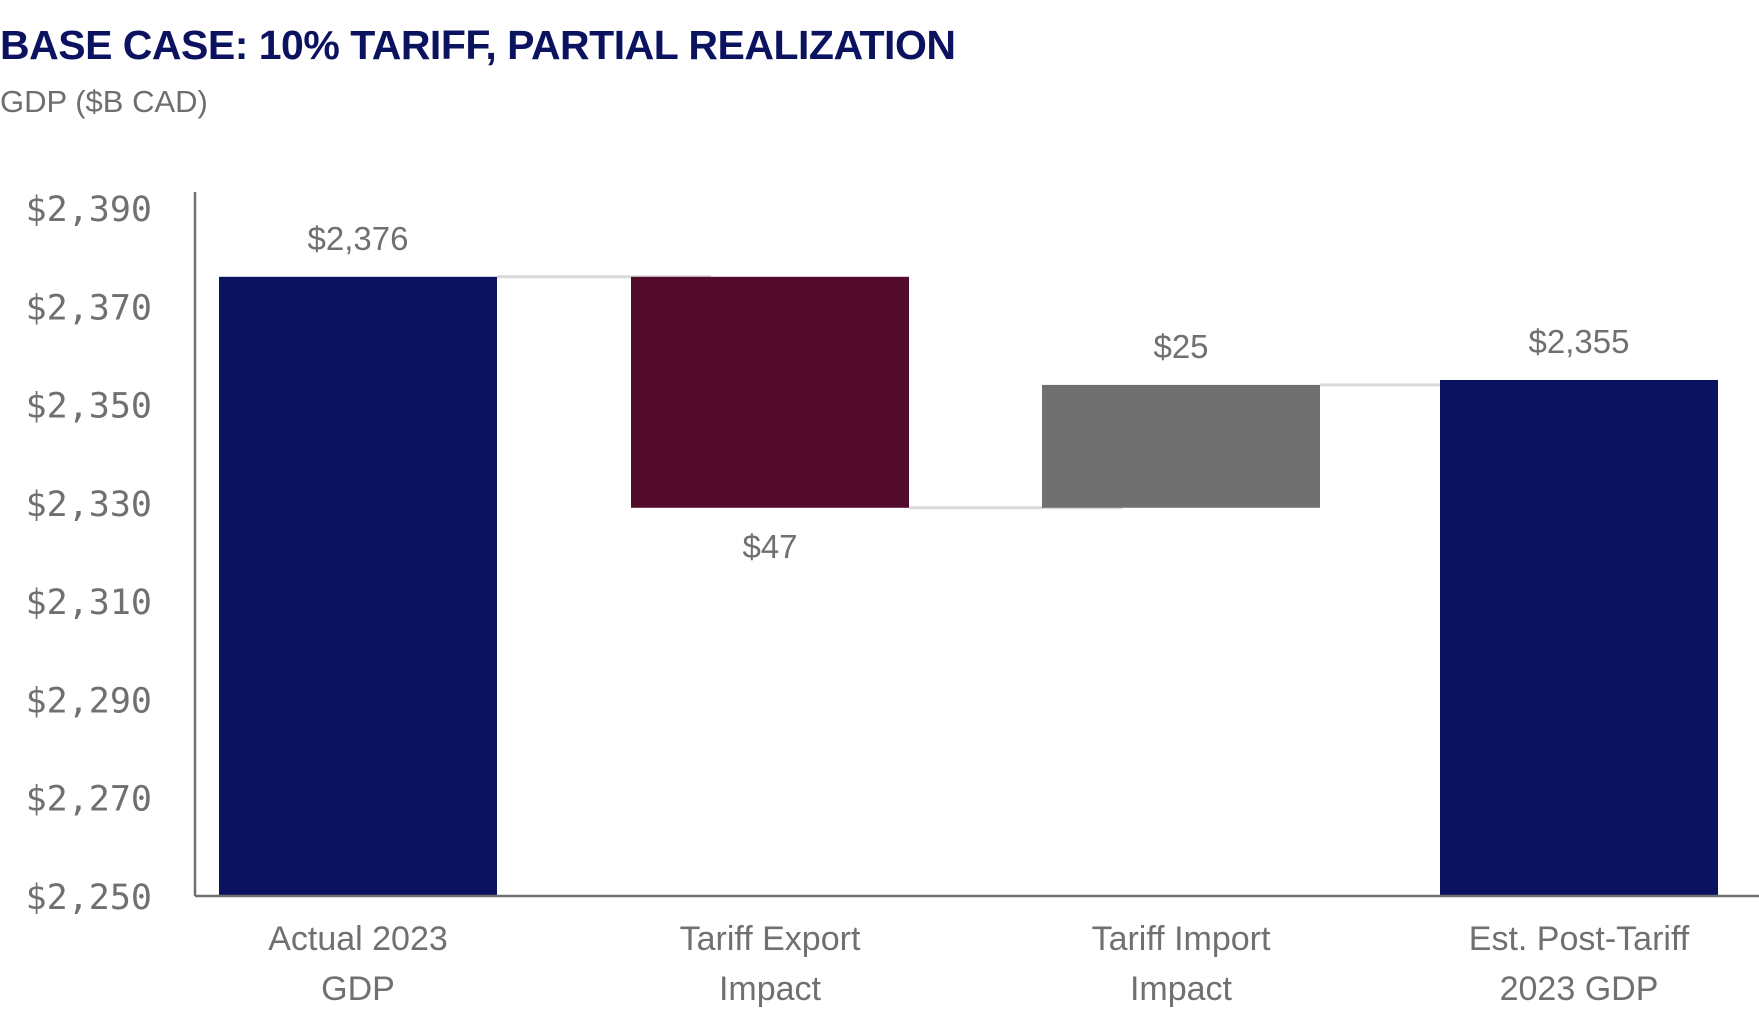 The height and width of the screenshot is (1014, 1759). Describe the element at coordinates (104, 101) in the screenshot. I see `chart-subtitle: GDP ($B CAD)` at that location.